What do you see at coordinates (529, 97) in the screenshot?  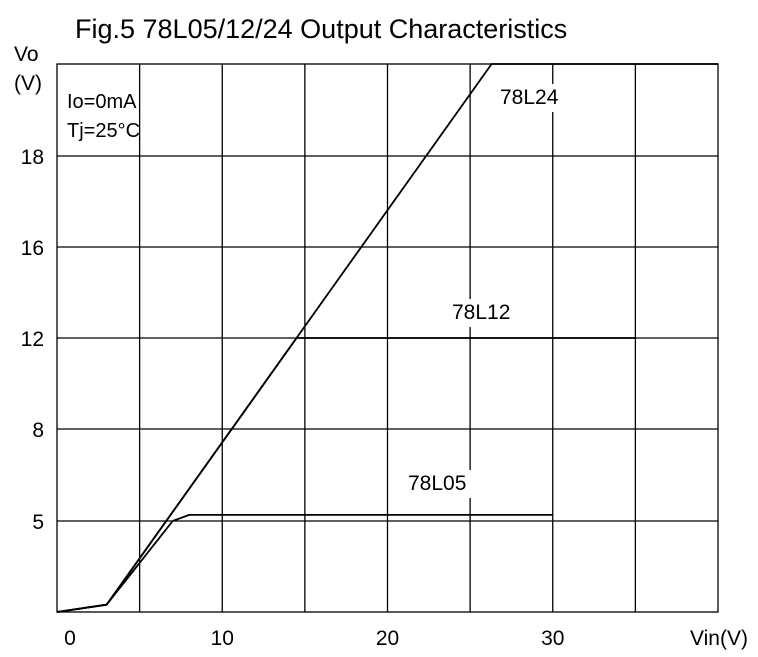 I see `series-label-78l24: 78L24` at bounding box center [529, 97].